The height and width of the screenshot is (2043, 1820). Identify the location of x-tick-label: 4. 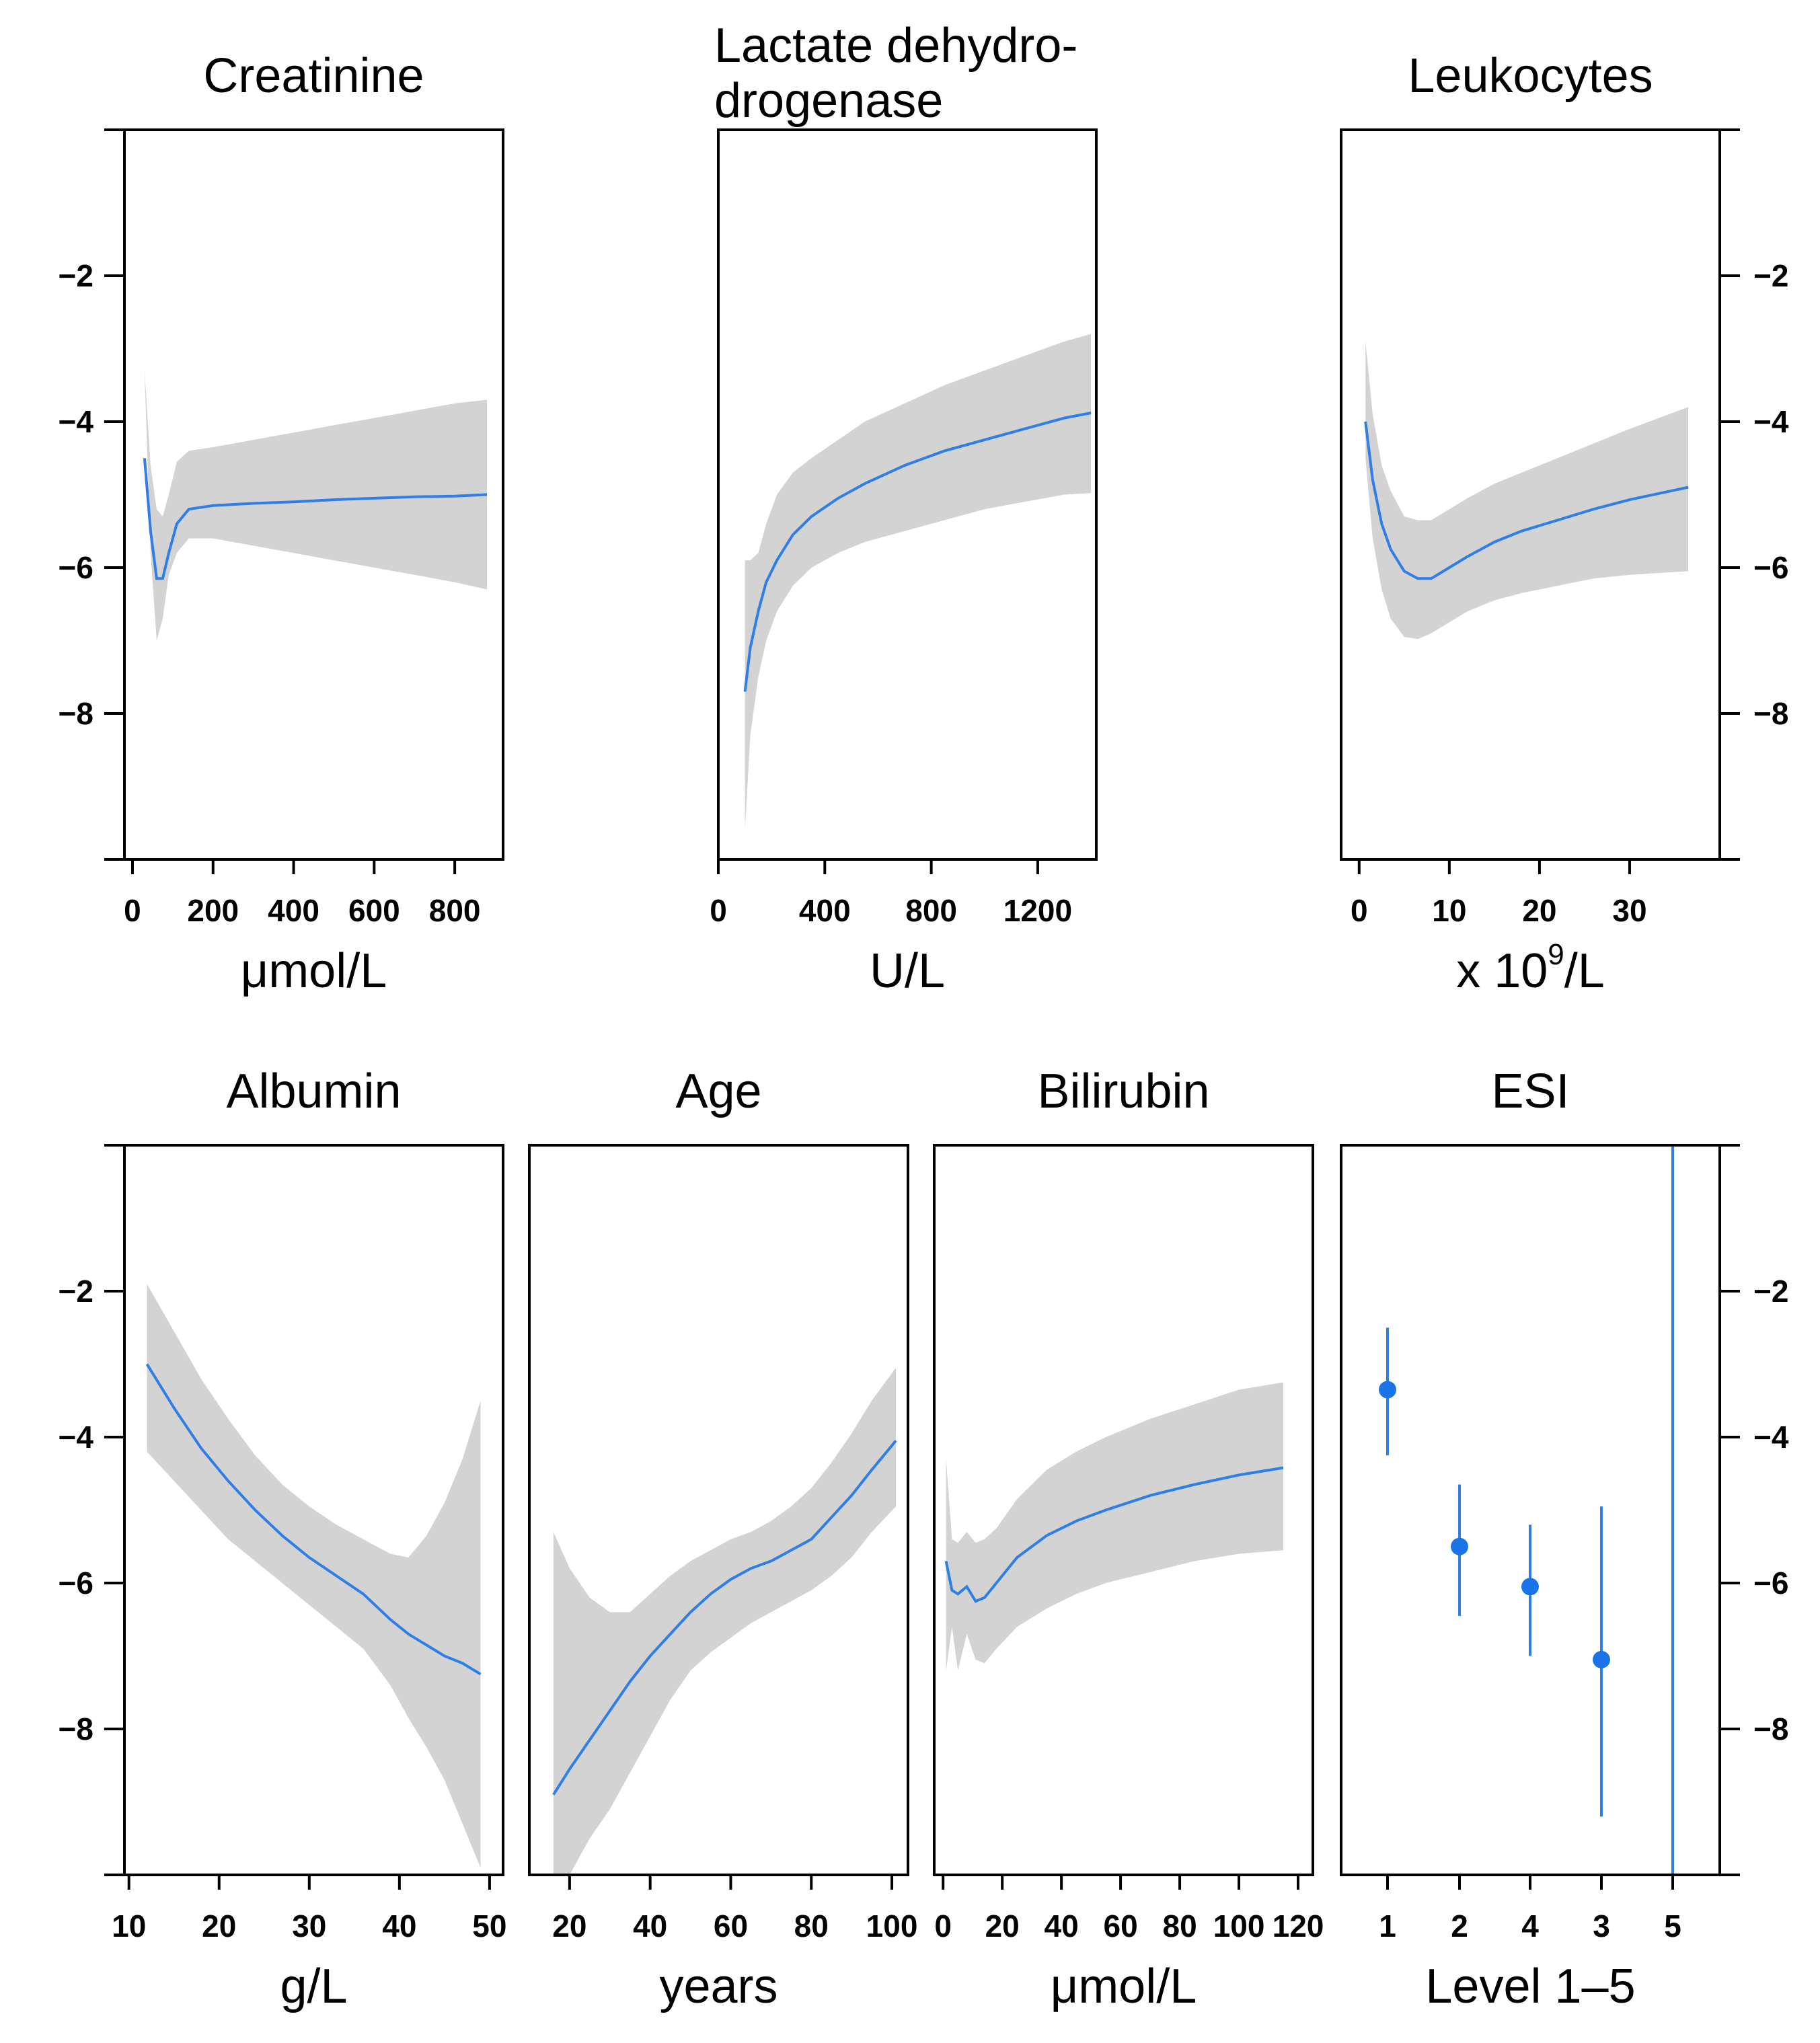
(1530, 1926).